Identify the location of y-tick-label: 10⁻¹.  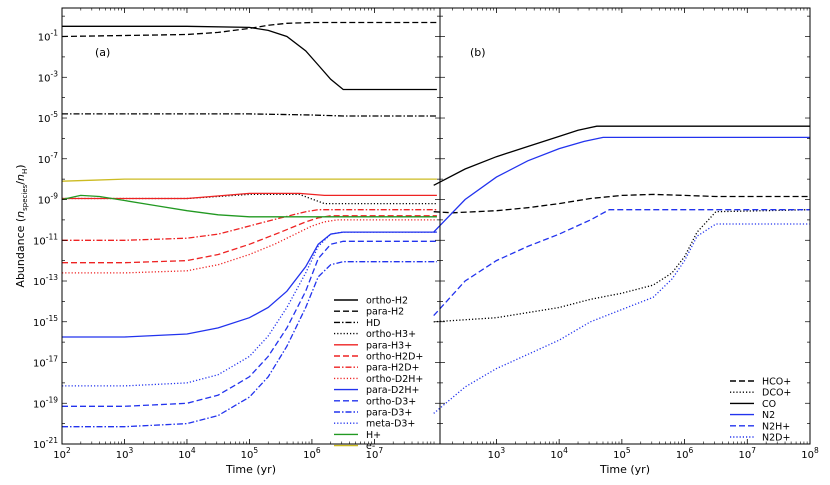
(48, 36).